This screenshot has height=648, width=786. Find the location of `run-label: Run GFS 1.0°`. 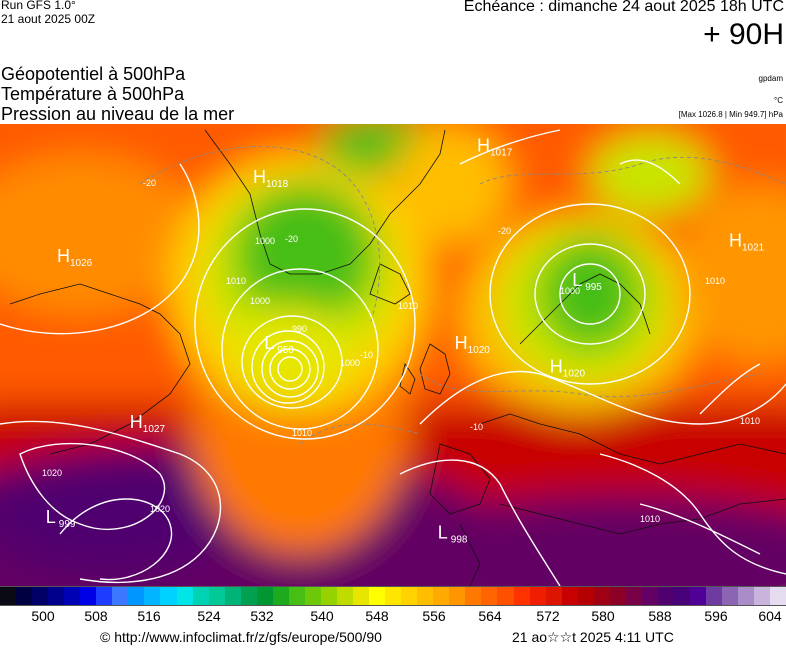

run-label: Run GFS 1.0° is located at coordinates (38, 6).